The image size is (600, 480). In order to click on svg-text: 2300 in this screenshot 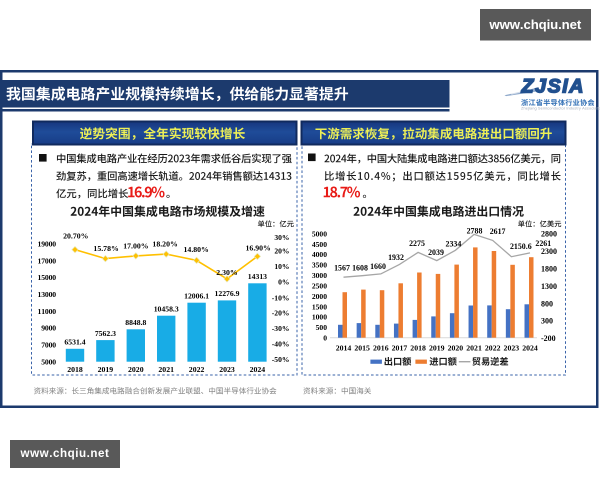, I will do `click(549, 251)`.